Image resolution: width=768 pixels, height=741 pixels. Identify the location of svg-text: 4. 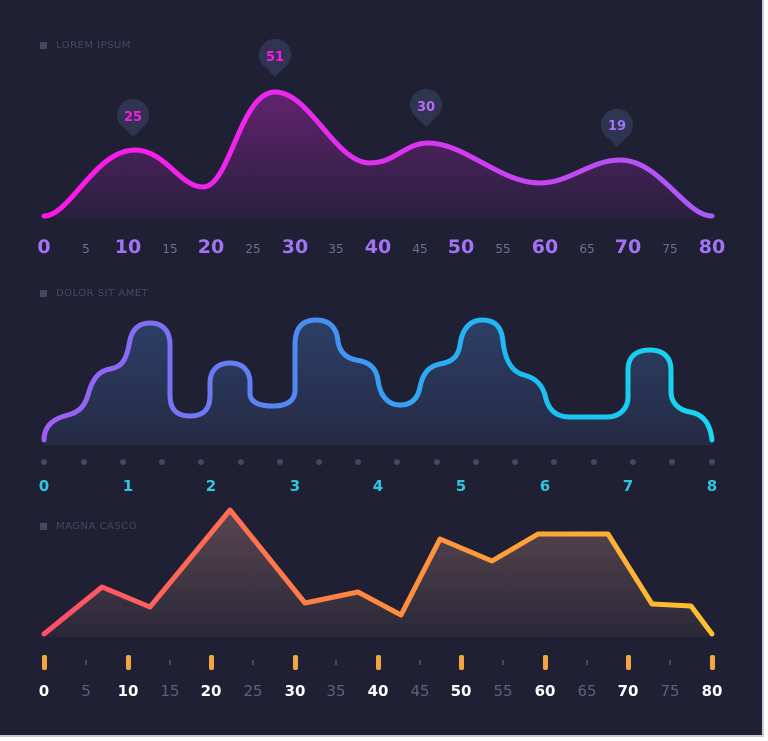
(378, 486).